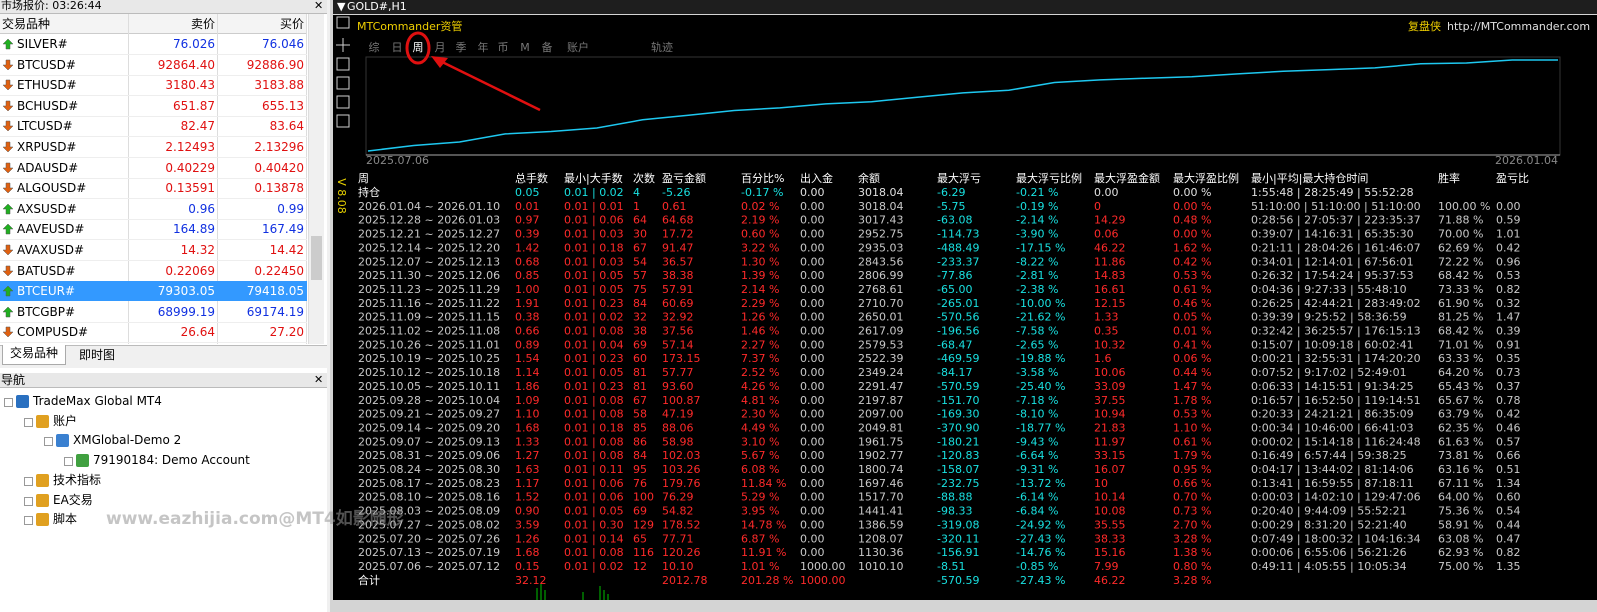 Image resolution: width=1597 pixels, height=612 pixels. What do you see at coordinates (65, 519) in the screenshot?
I see `tree-item: 脚本` at bounding box center [65, 519].